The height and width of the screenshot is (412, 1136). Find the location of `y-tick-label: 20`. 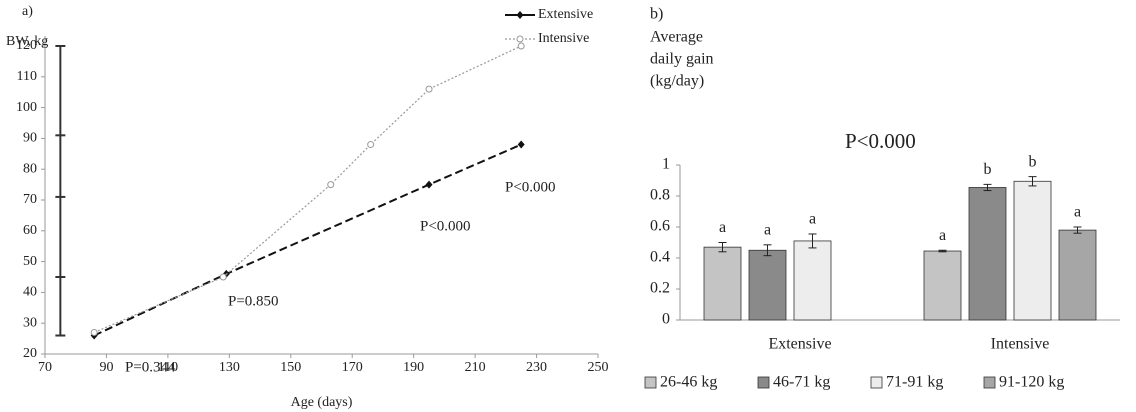

y-tick-label: 20 is located at coordinates (30, 353).